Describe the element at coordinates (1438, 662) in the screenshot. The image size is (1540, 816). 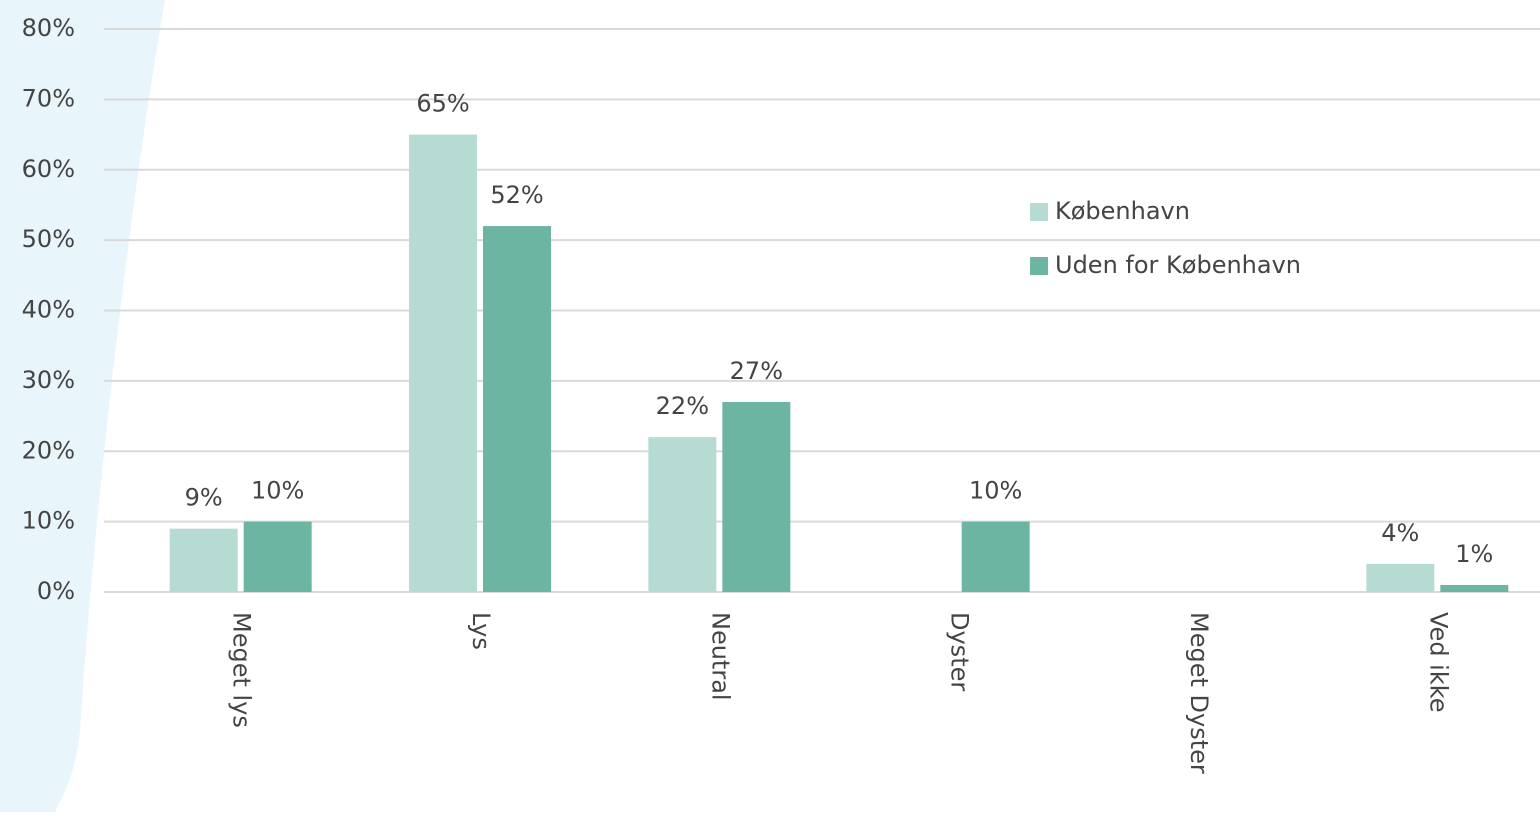
I see `x-tick-label: Ved ikke` at that location.